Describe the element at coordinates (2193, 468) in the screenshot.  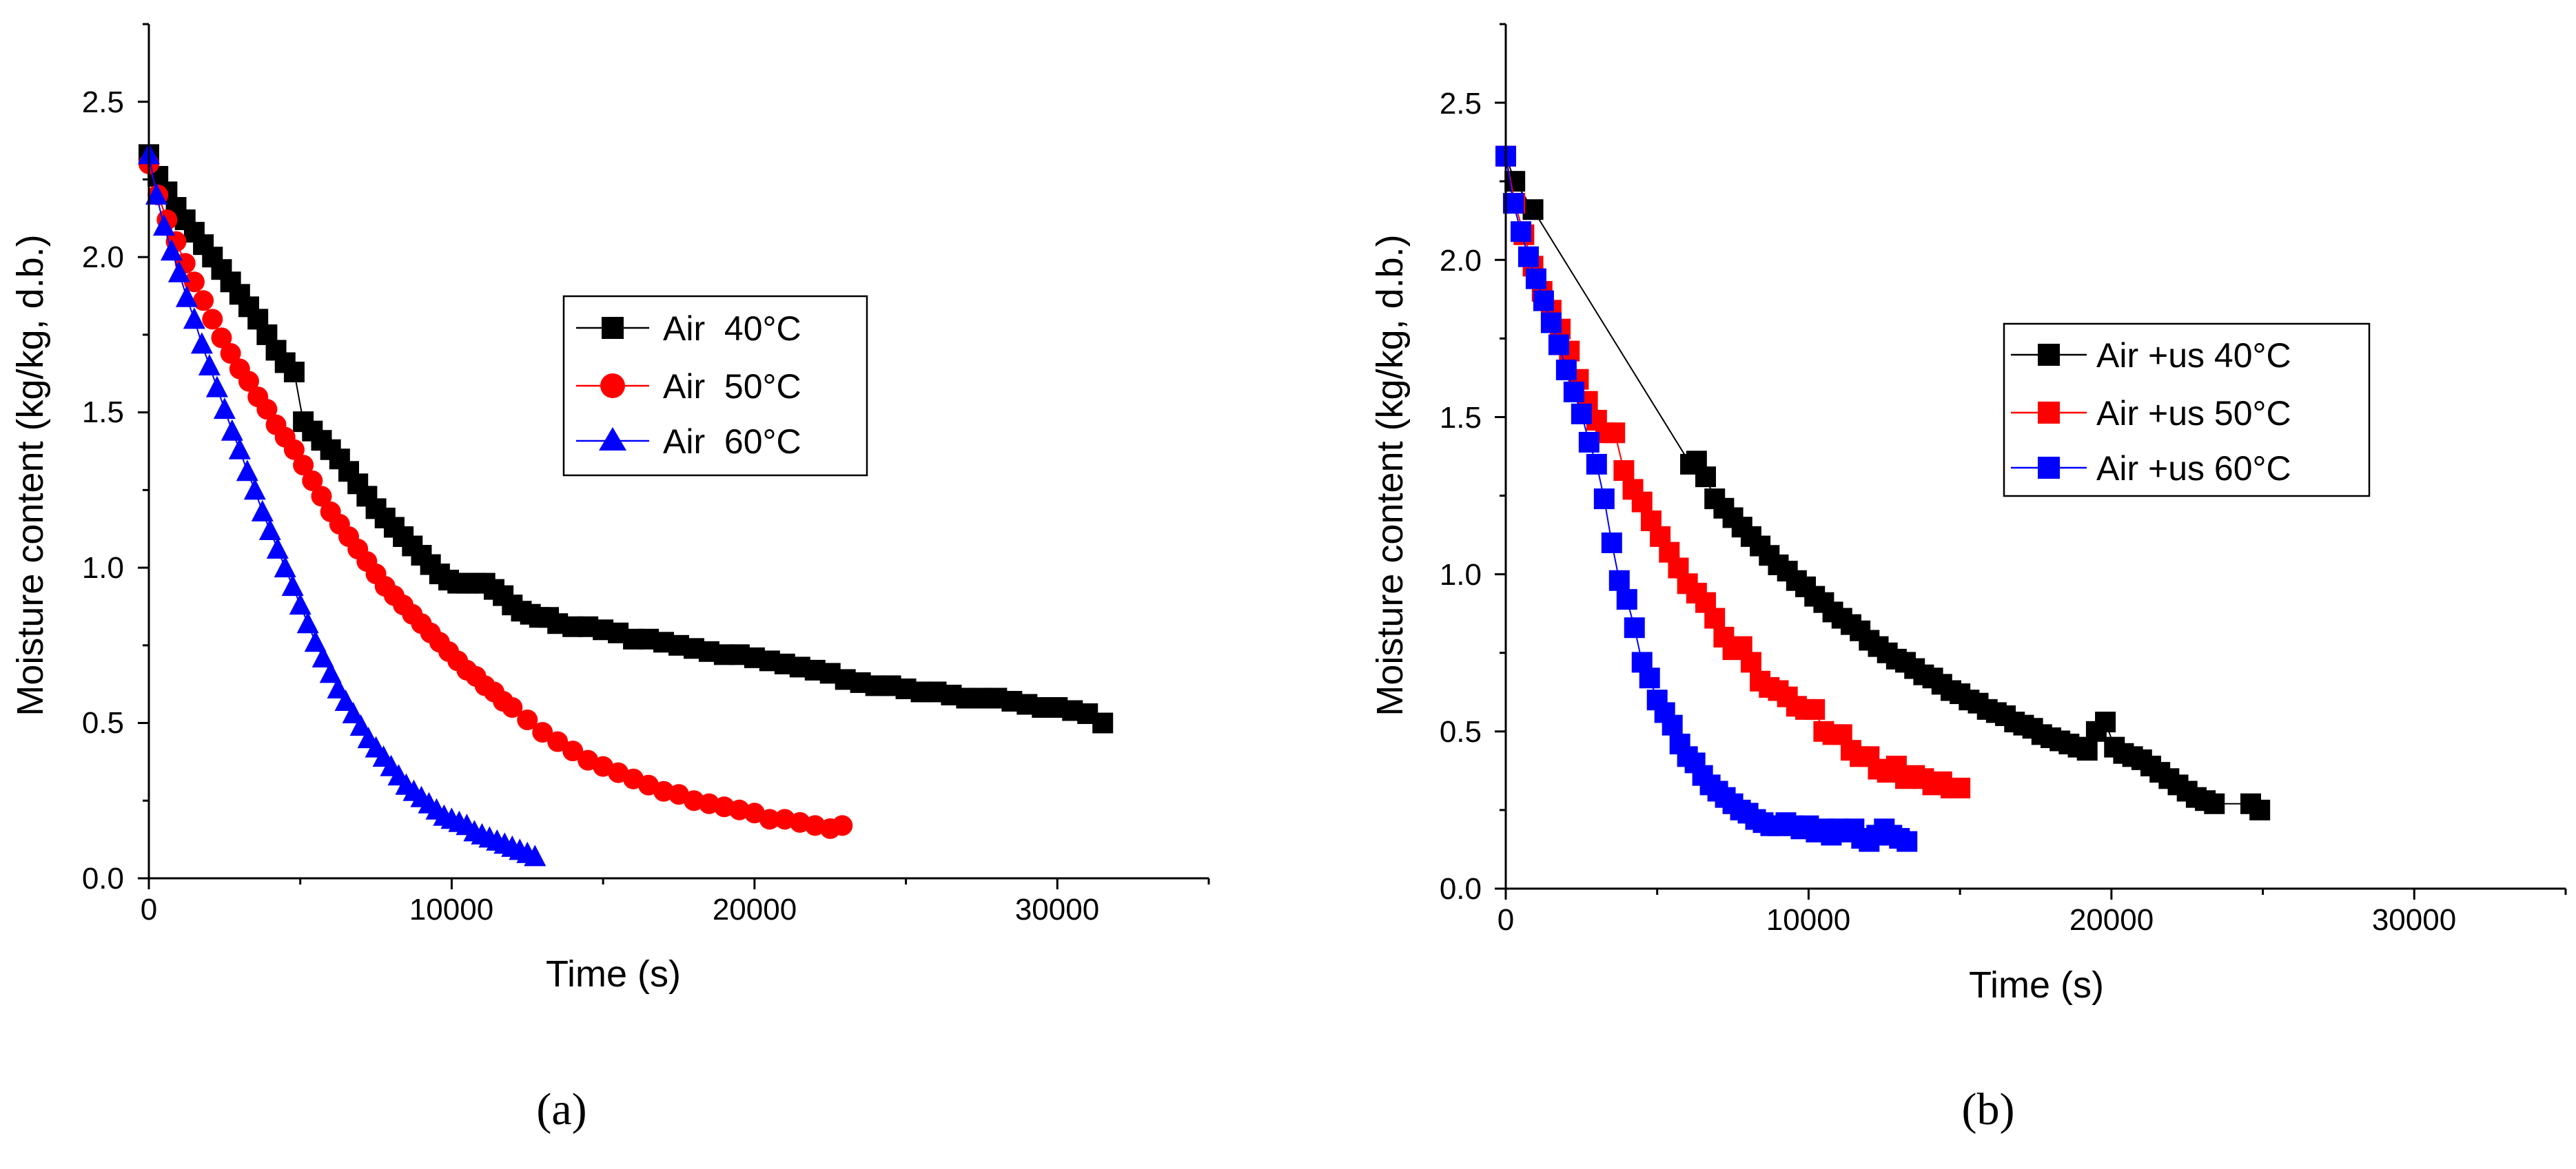
I see `legend-label: Air +us 60°C` at that location.